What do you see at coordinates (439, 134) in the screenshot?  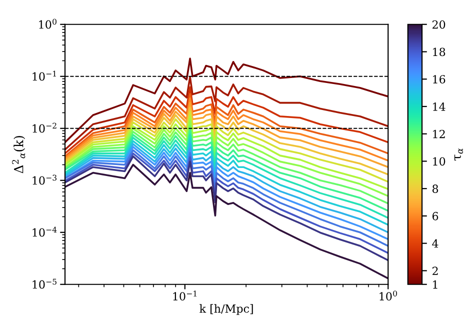 I see `color-bar-label: 12` at bounding box center [439, 134].